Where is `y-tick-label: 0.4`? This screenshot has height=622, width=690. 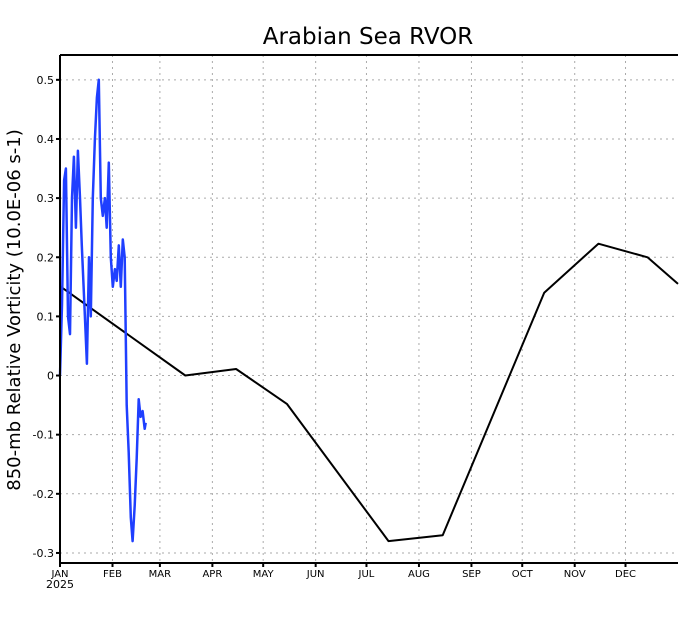
y-tick-label: 0.4 is located at coordinates (46, 139).